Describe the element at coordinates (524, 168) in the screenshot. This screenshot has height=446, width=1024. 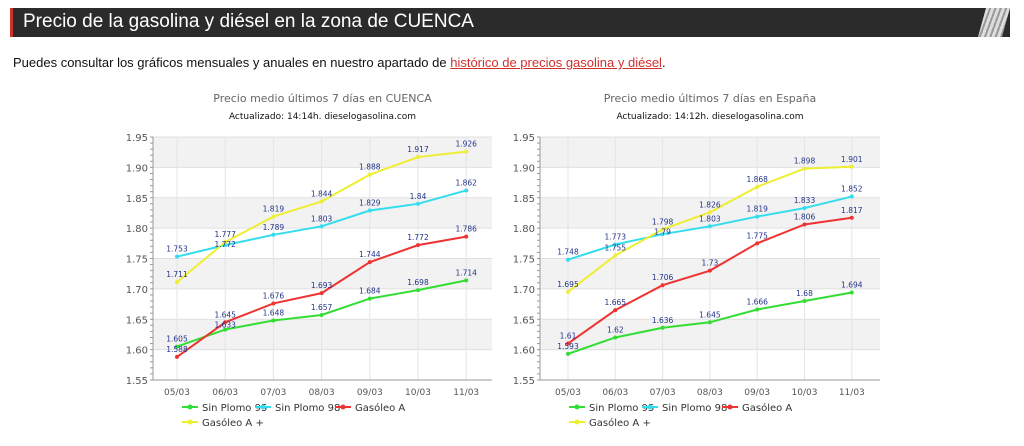
I see `y-tick-label: 1.90` at that location.